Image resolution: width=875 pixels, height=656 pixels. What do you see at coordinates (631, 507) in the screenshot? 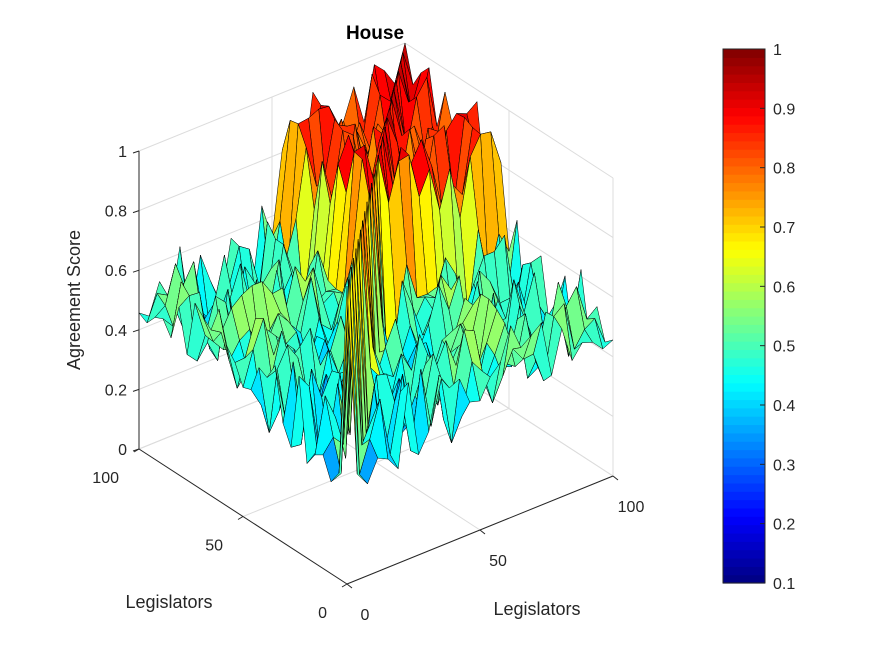
I see `x-tick-label: 100` at bounding box center [631, 507].